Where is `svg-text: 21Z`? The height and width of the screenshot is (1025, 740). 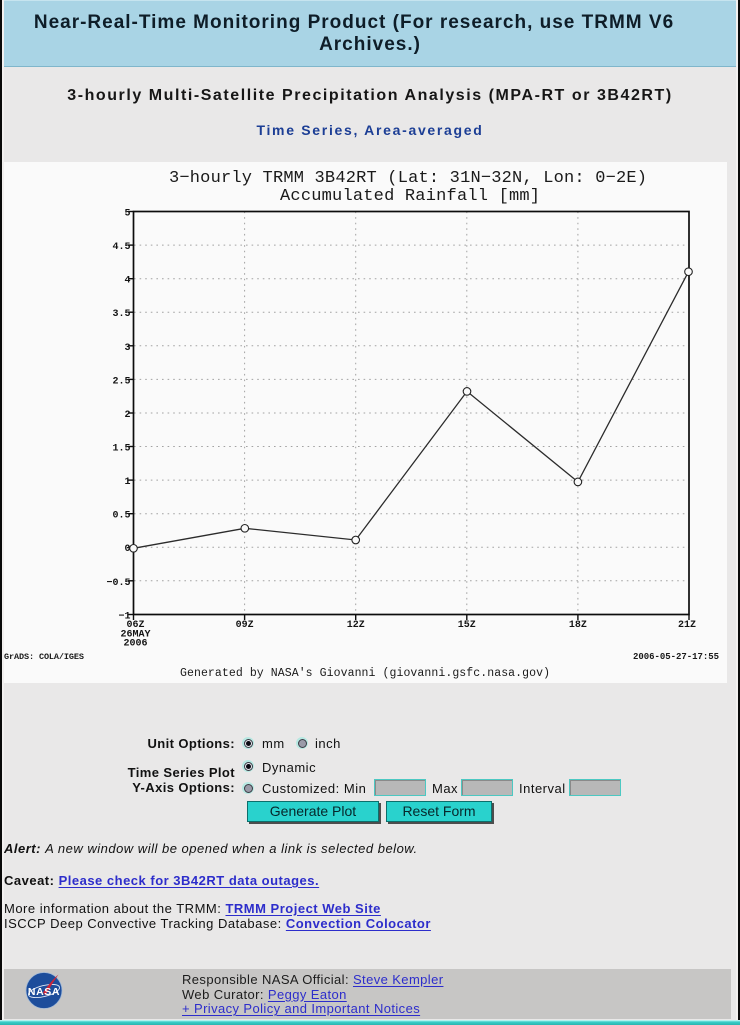
svg-text: 21Z is located at coordinates (687, 625).